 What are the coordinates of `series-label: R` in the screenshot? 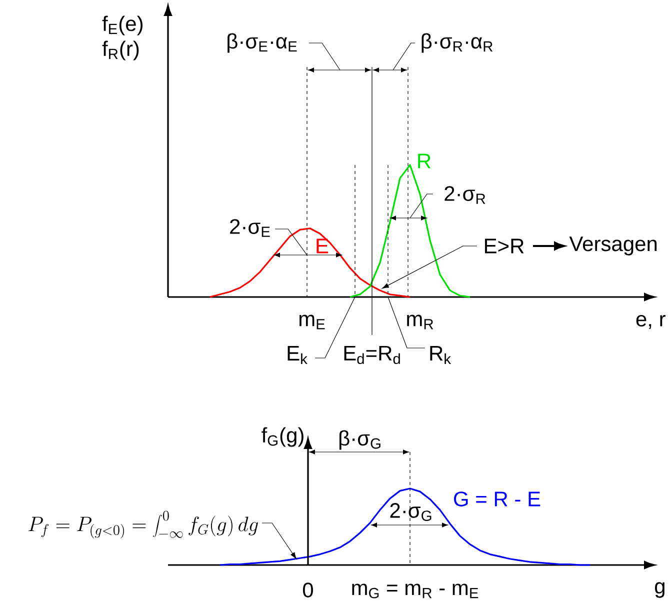 It's located at (424, 161).